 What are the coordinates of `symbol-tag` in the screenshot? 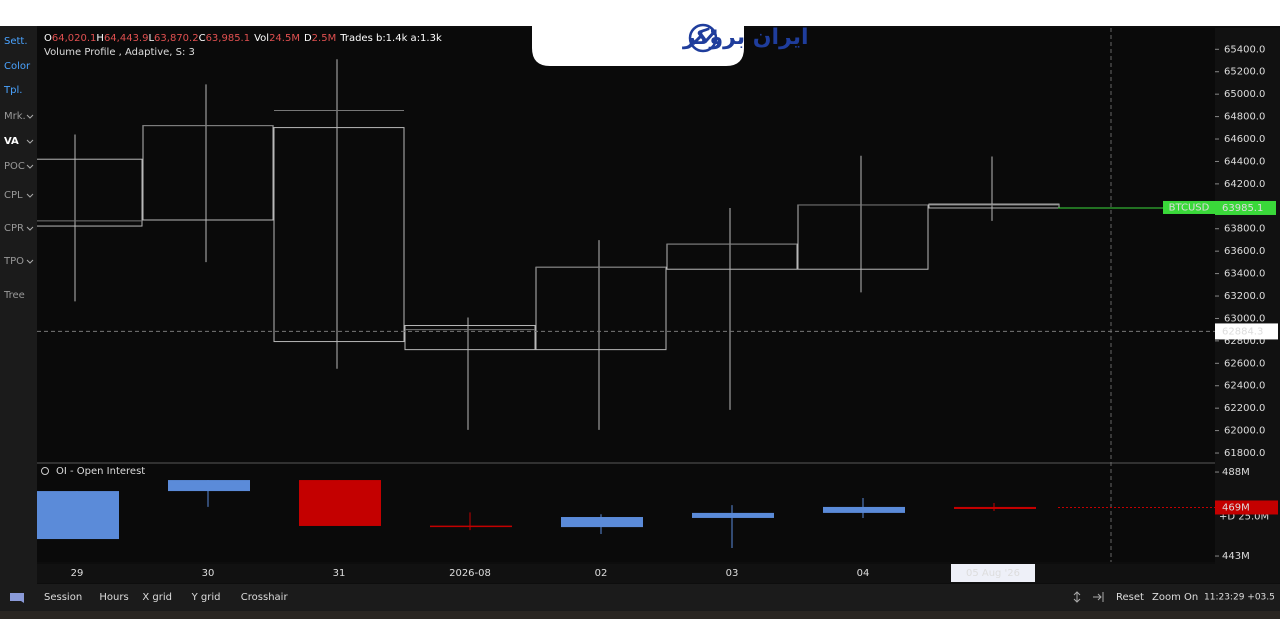 It's located at (1189, 207).